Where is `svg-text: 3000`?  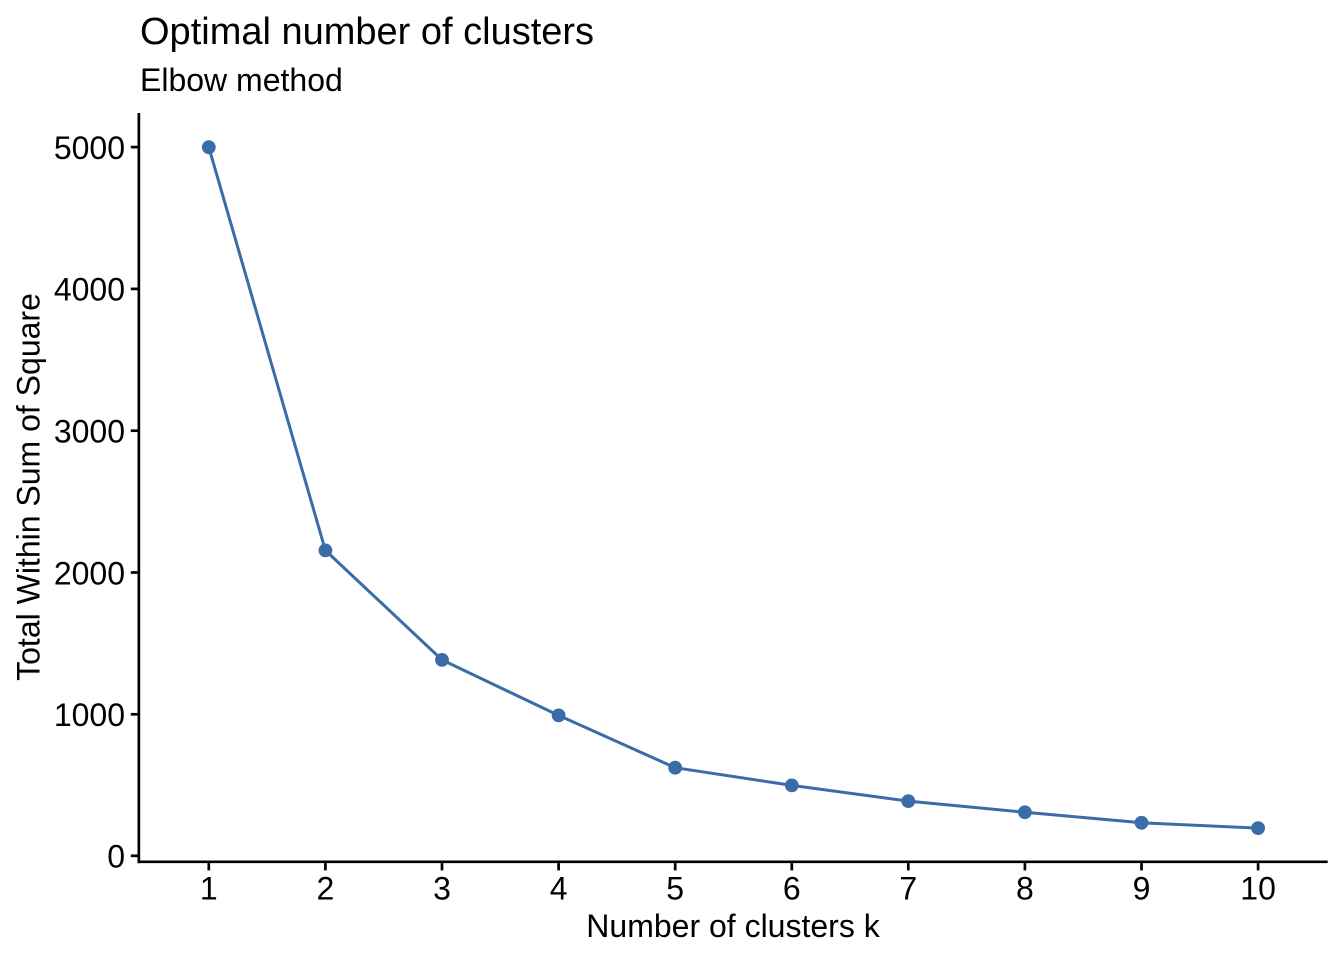 svg-text: 3000 is located at coordinates (89, 432).